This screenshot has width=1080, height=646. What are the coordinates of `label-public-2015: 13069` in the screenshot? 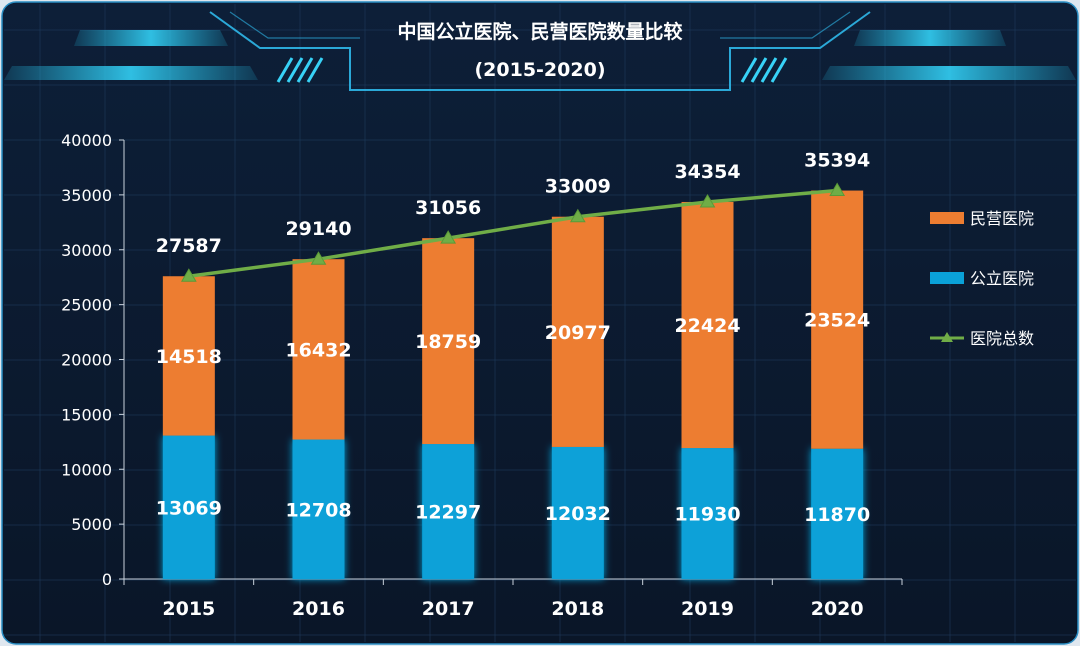 It's located at (189, 508).